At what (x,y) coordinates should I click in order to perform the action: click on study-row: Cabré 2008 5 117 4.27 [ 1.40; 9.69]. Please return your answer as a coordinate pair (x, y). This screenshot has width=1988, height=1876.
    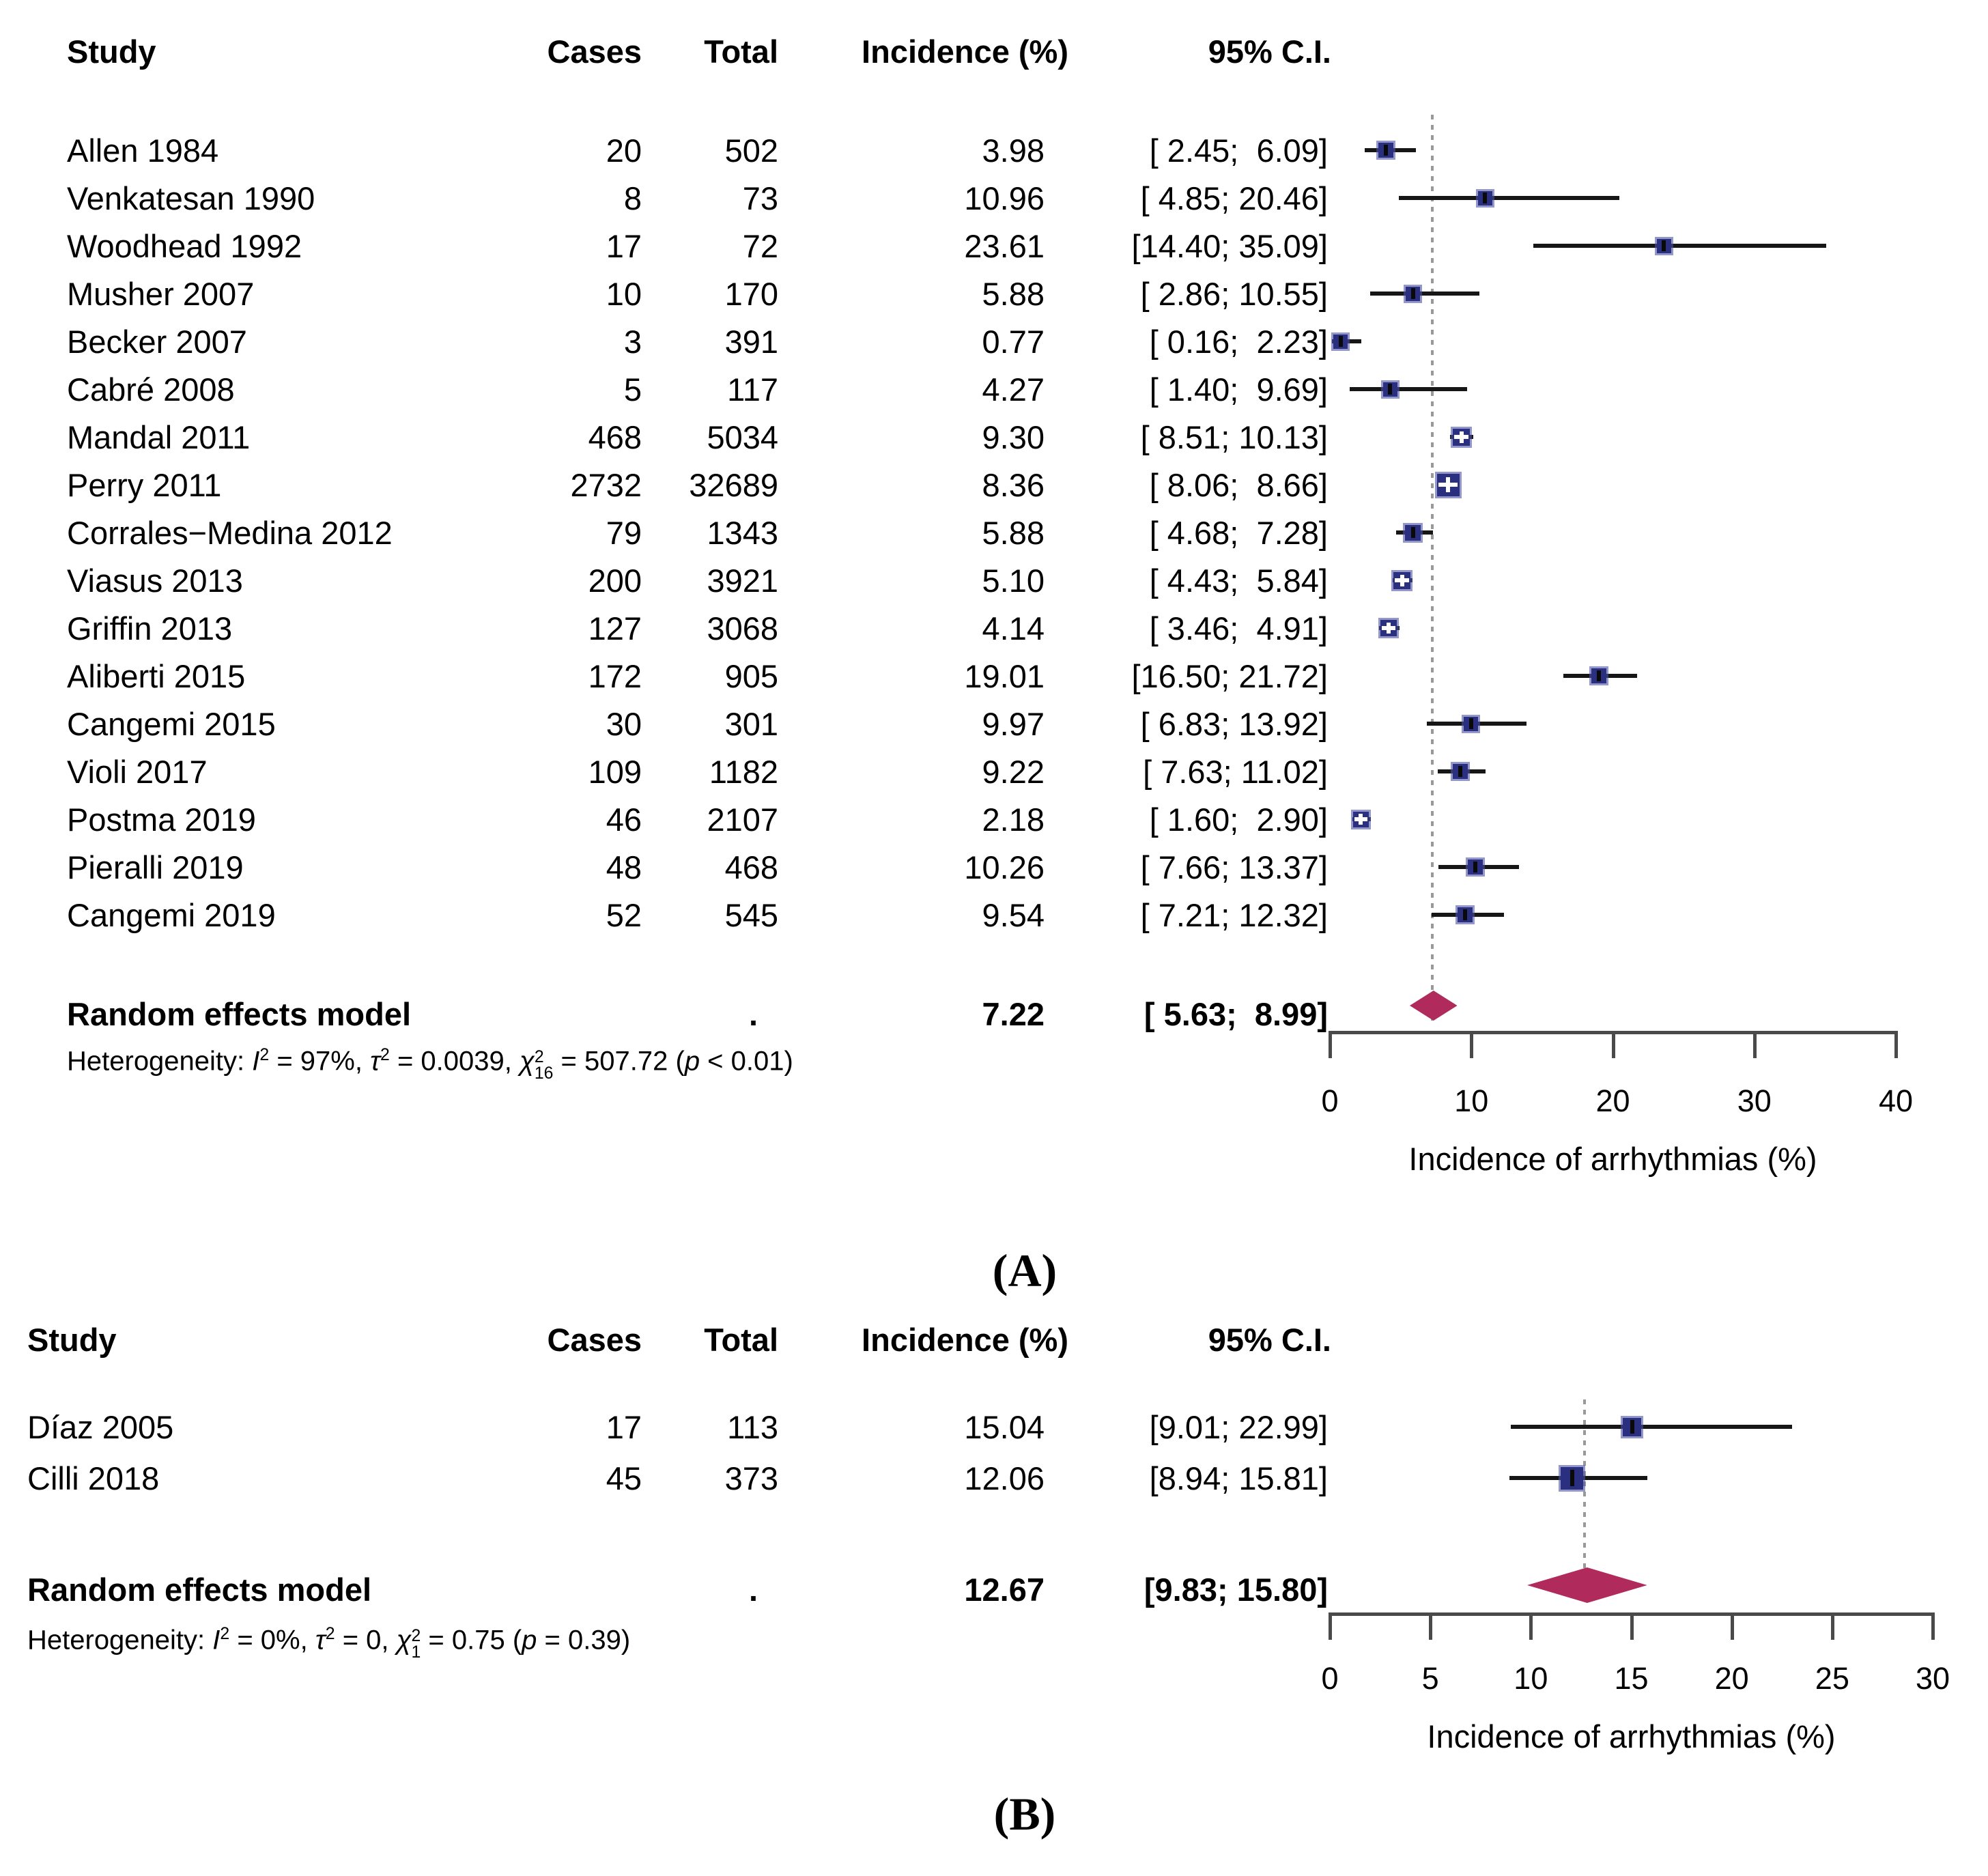
    Looking at the image, I should click on (994, 389).